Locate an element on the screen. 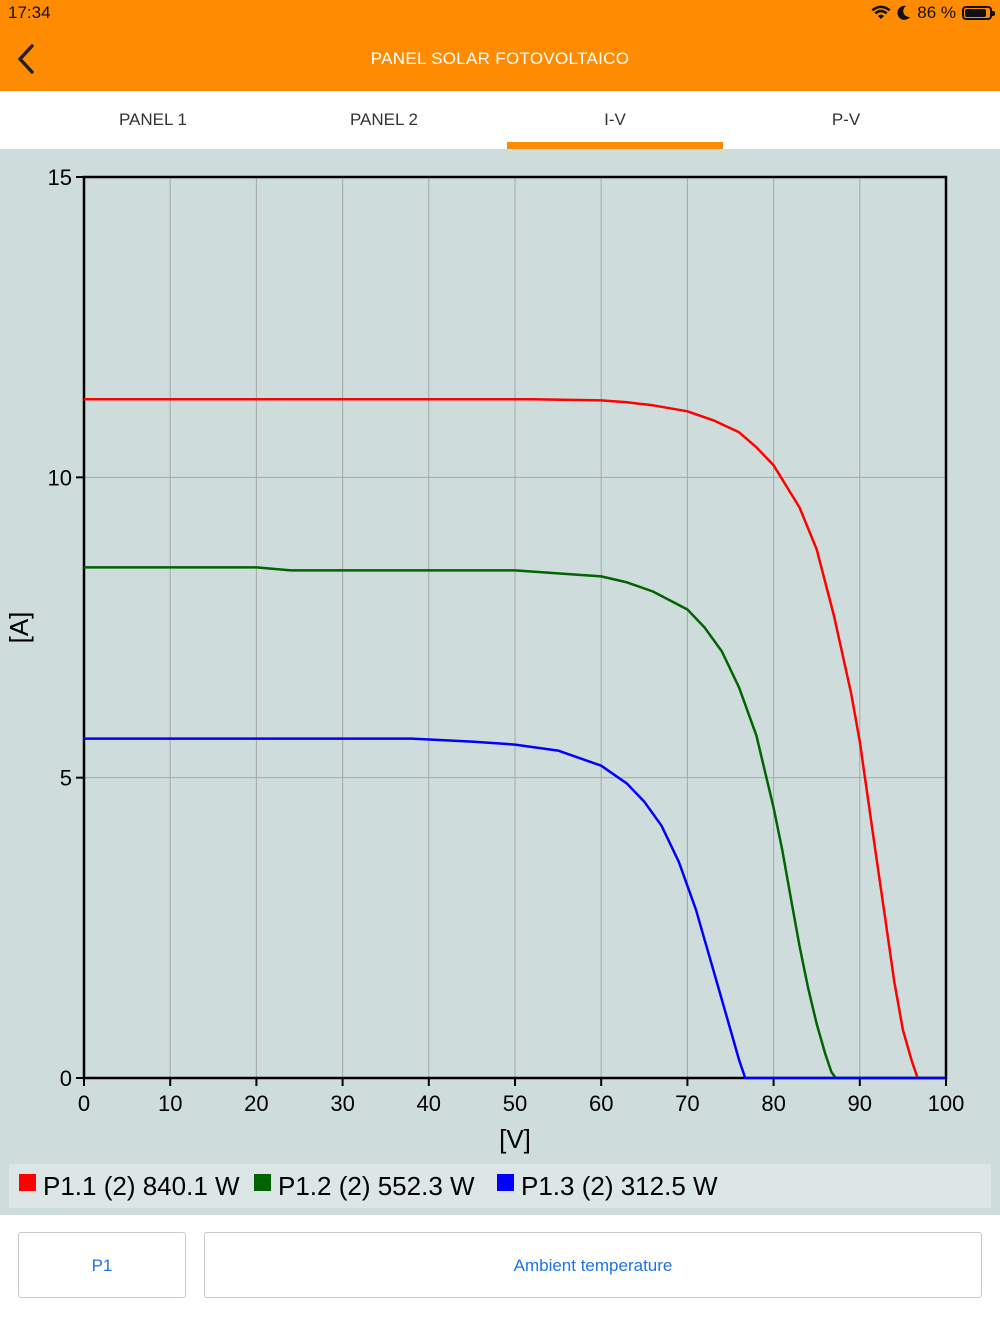 Image resolution: width=1000 pixels, height=1334 pixels. x-tick-label: 100 is located at coordinates (946, 1103).